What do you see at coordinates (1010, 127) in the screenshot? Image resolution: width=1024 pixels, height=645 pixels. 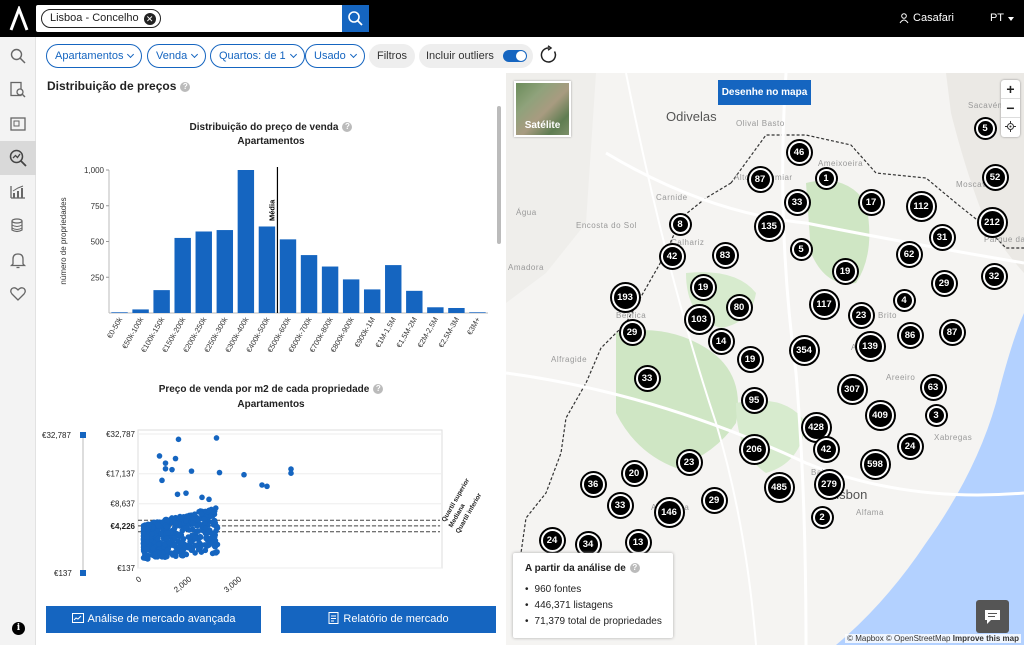 I see `locate-button` at bounding box center [1010, 127].